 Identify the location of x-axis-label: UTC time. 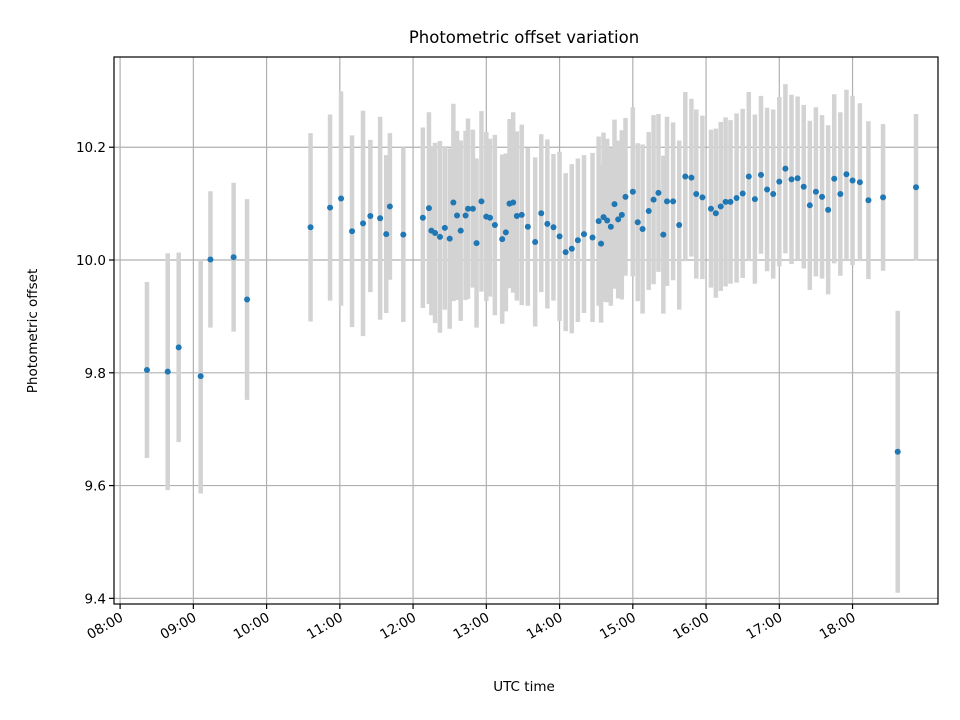
(524, 687).